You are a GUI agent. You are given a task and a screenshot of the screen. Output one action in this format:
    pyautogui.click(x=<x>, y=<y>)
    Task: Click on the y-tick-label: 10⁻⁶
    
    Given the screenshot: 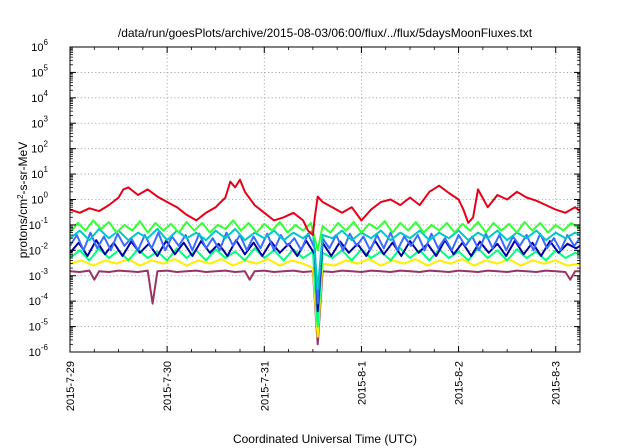 What is the action you would take?
    pyautogui.click(x=39, y=351)
    